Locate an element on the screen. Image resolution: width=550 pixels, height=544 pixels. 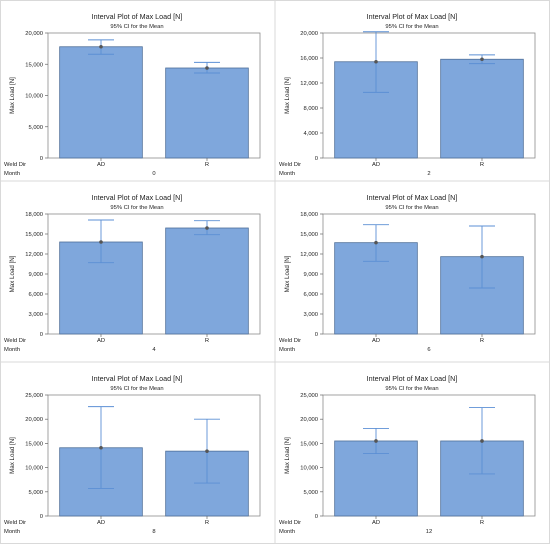
bar-ad is located at coordinates (101, 102).